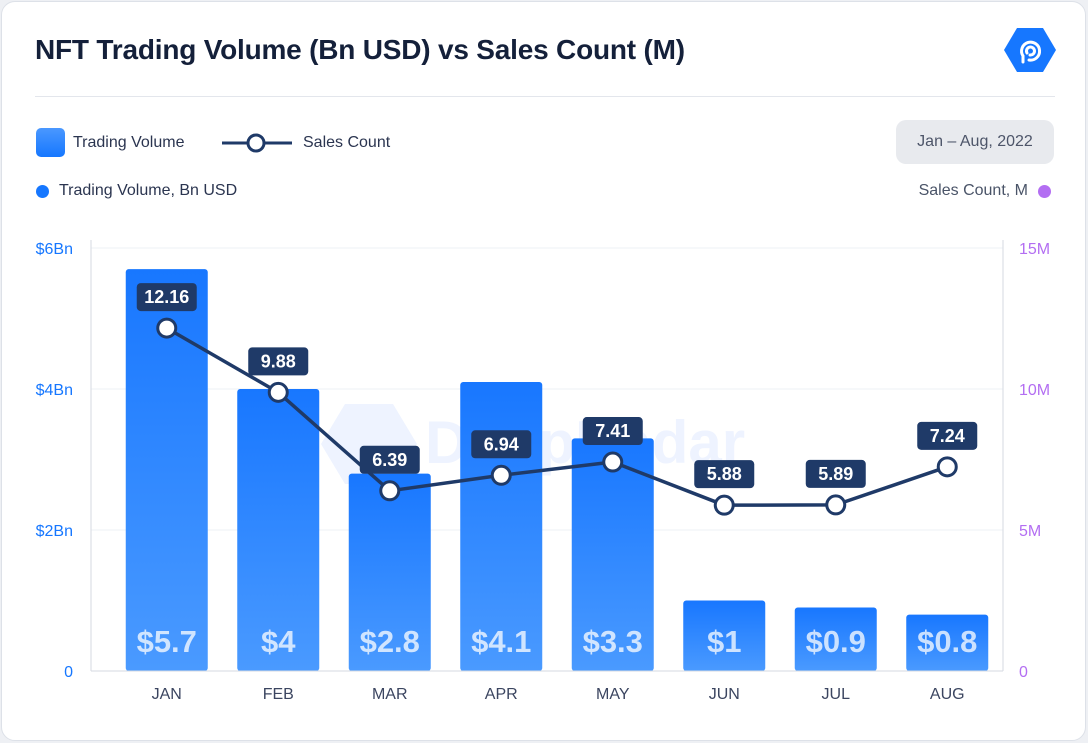  What do you see at coordinates (68, 672) in the screenshot?
I see `left-tick-label: 0` at bounding box center [68, 672].